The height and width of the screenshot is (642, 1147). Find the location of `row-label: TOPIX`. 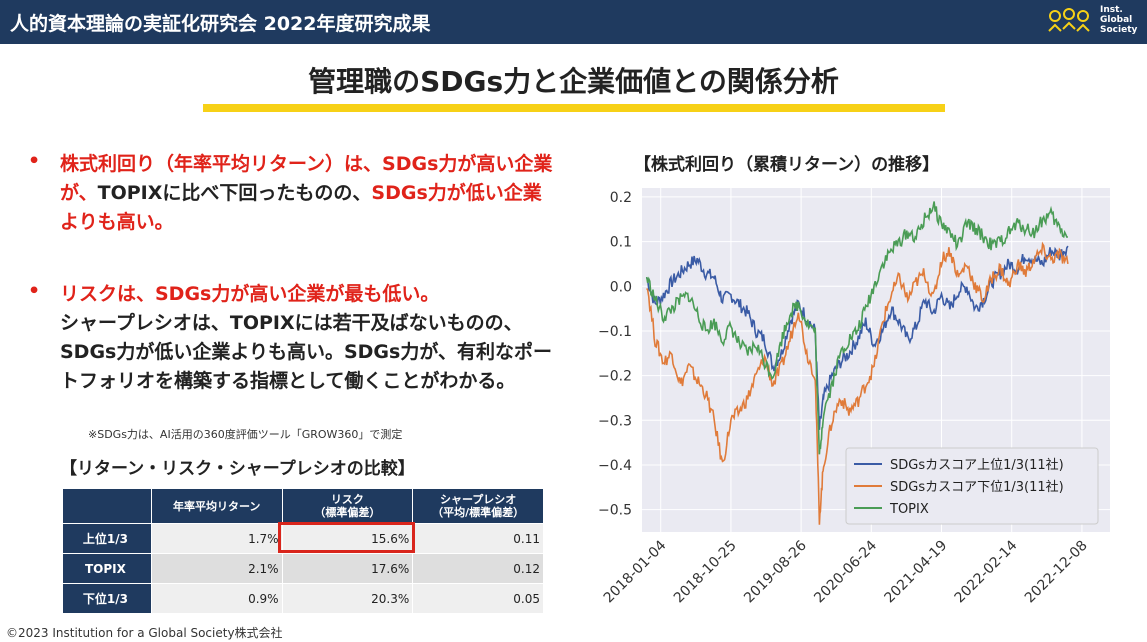

row-label: TOPIX is located at coordinates (107, 568).